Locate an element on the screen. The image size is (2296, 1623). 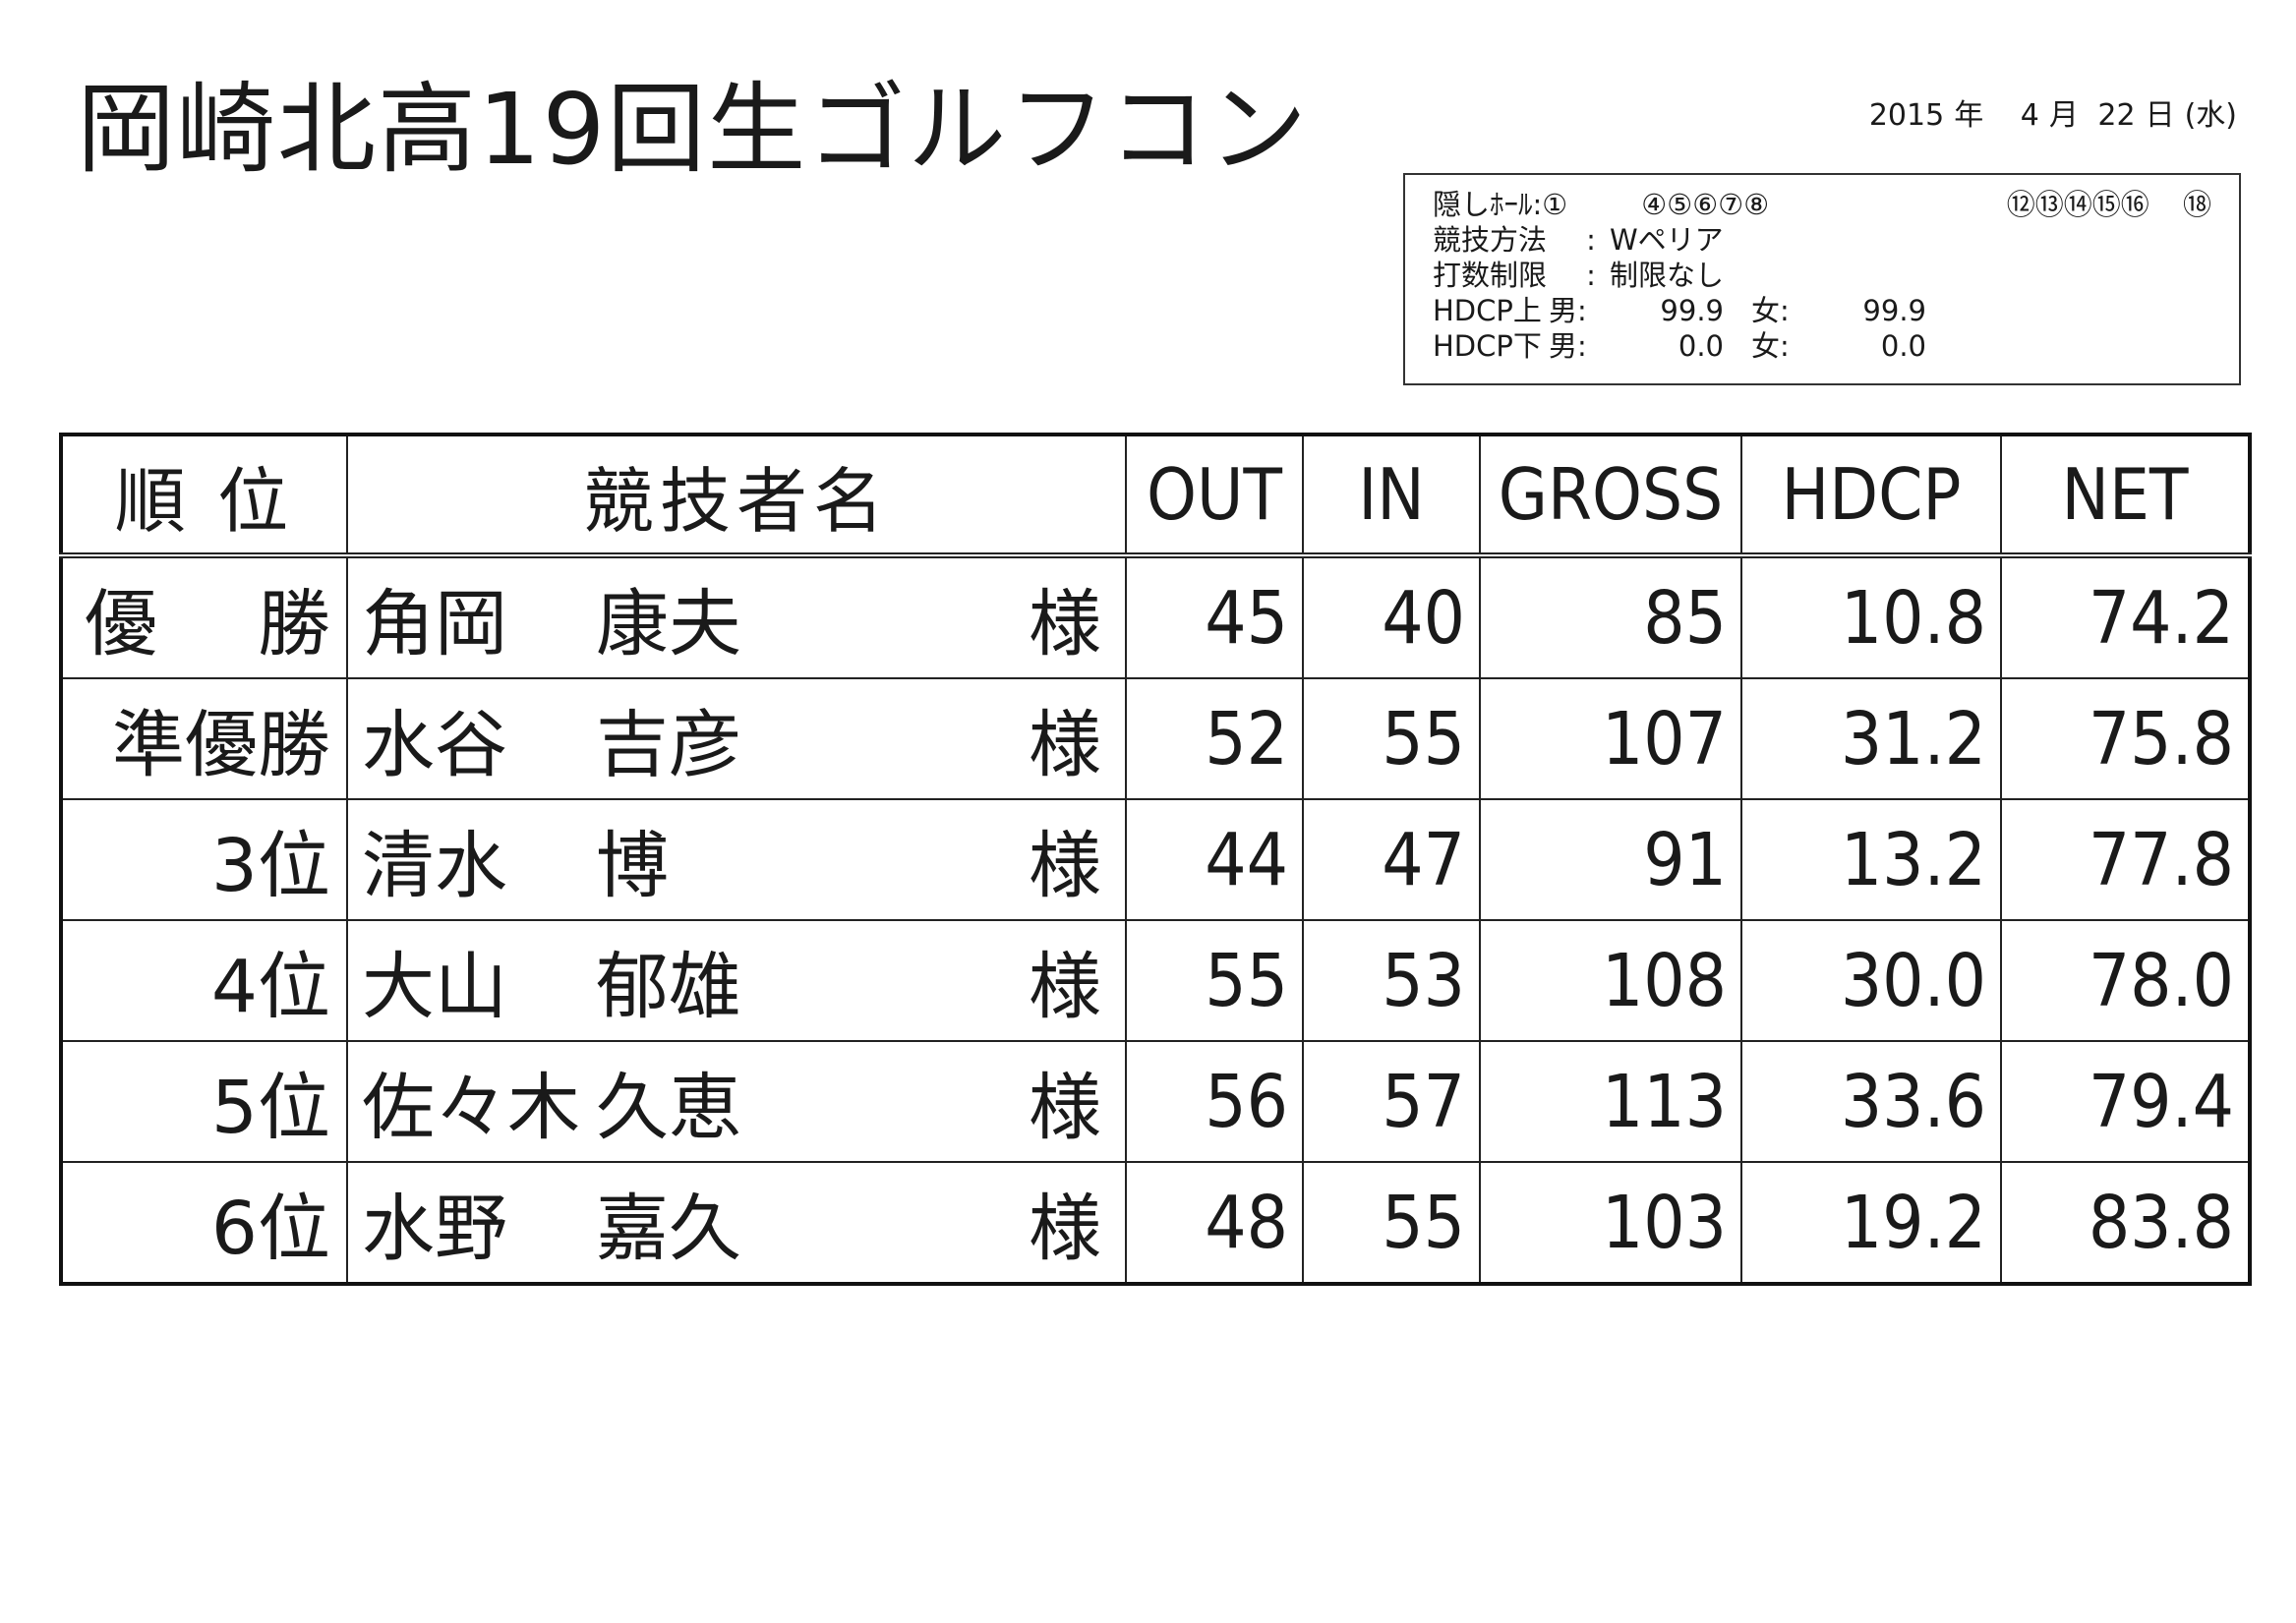
player-given-name: 康夫 is located at coordinates (668, 624).